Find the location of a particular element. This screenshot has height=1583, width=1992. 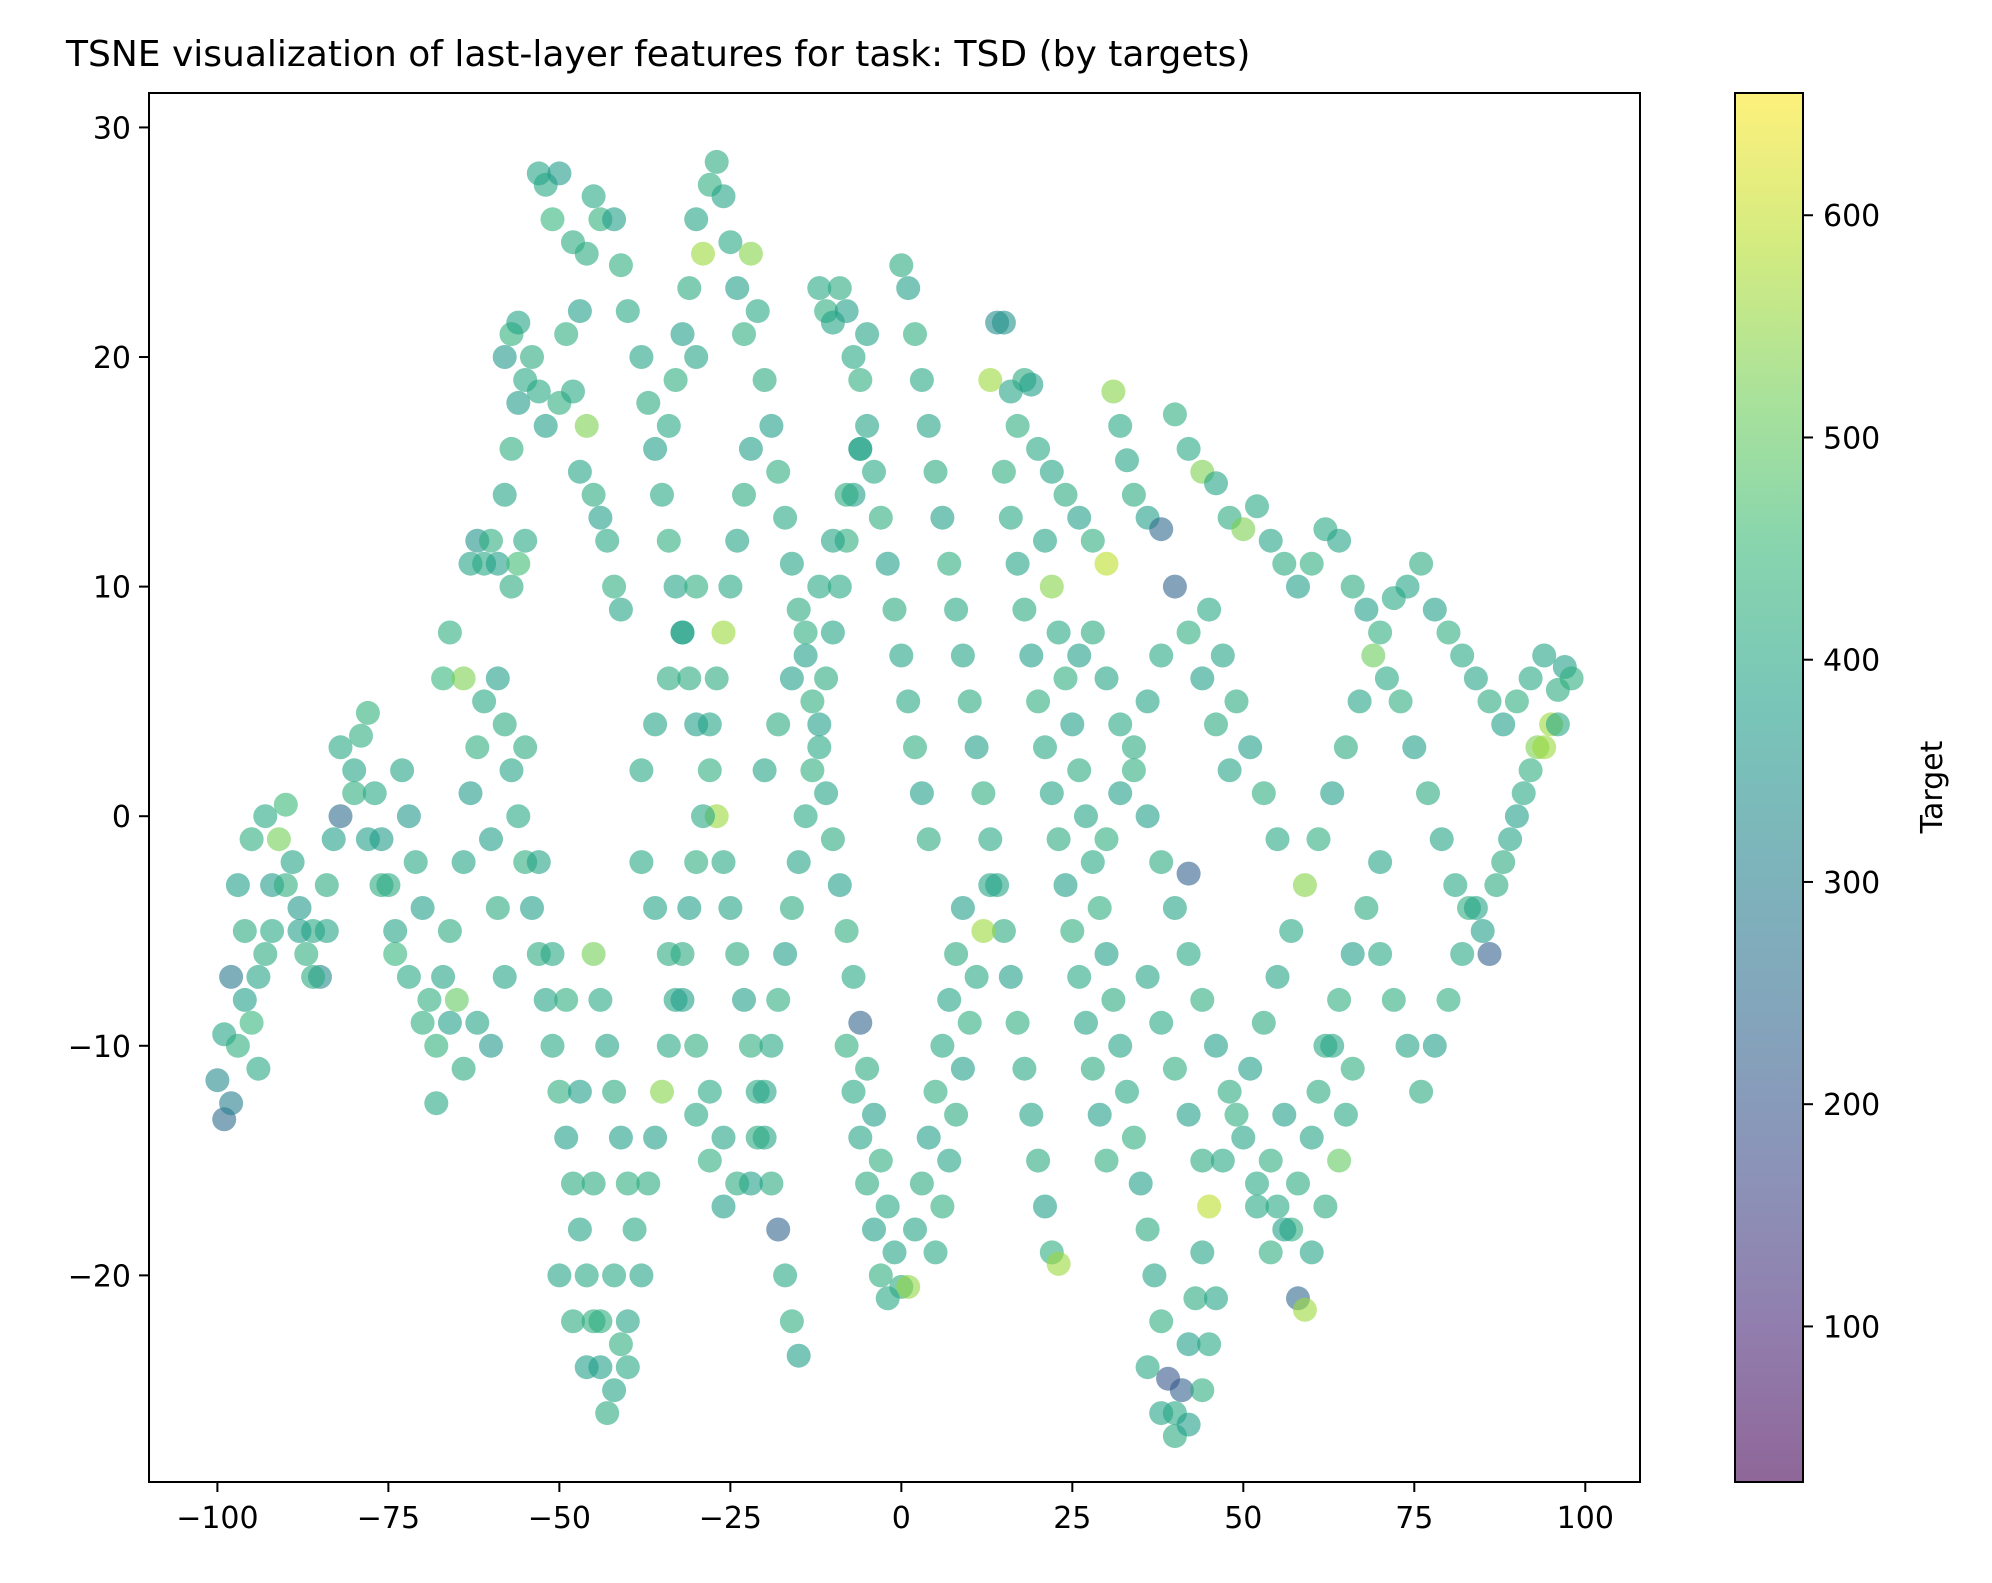

y-tick-label: 20 is located at coordinates (112, 358).